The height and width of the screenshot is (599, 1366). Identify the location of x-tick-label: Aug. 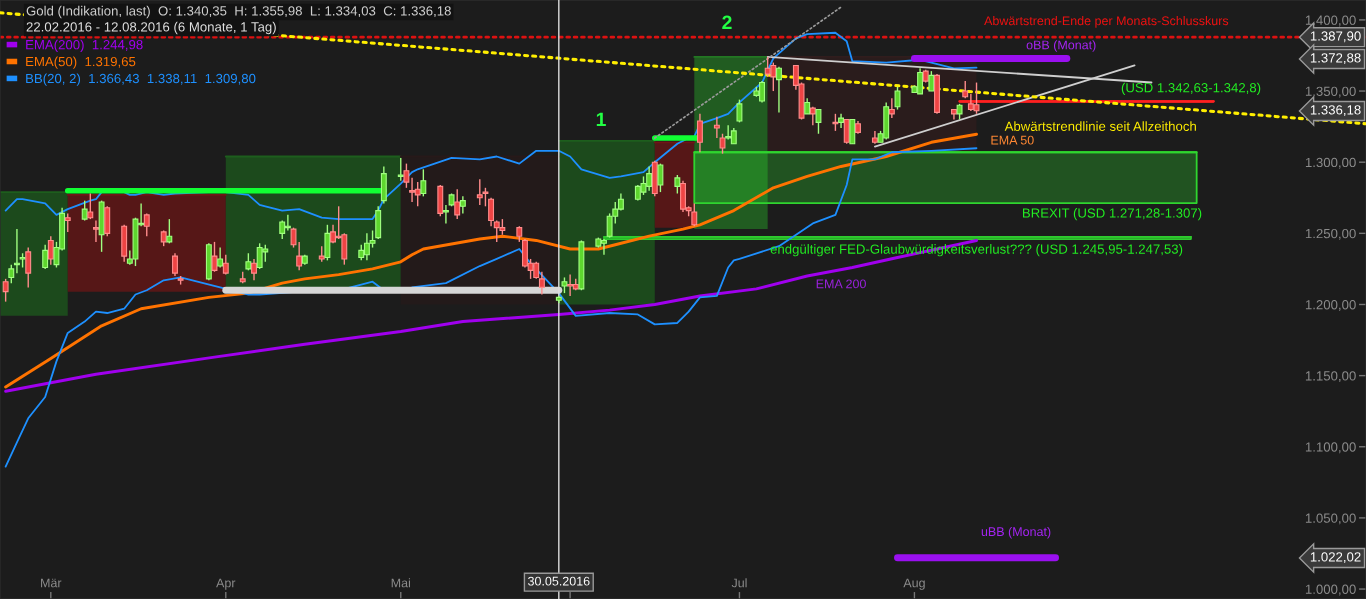
(914, 584).